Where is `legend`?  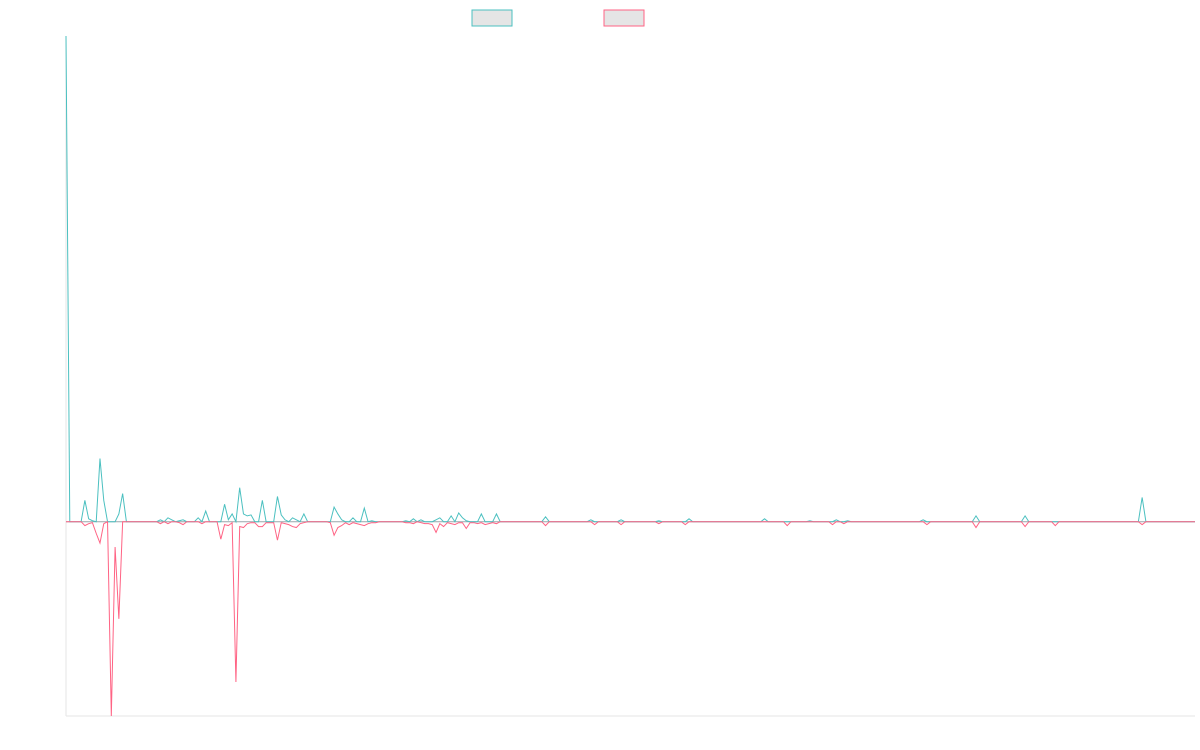
legend is located at coordinates (558, 18).